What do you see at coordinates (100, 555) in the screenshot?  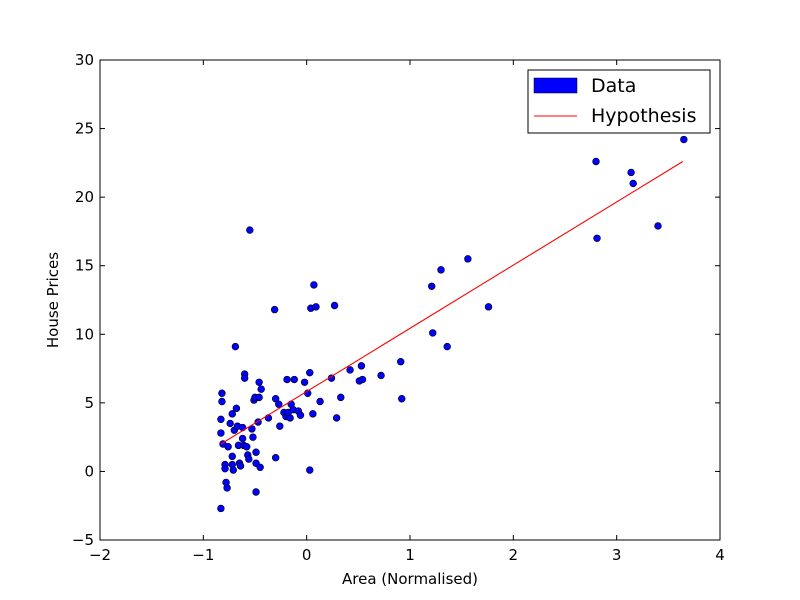 I see `x-tick-label: −2` at bounding box center [100, 555].